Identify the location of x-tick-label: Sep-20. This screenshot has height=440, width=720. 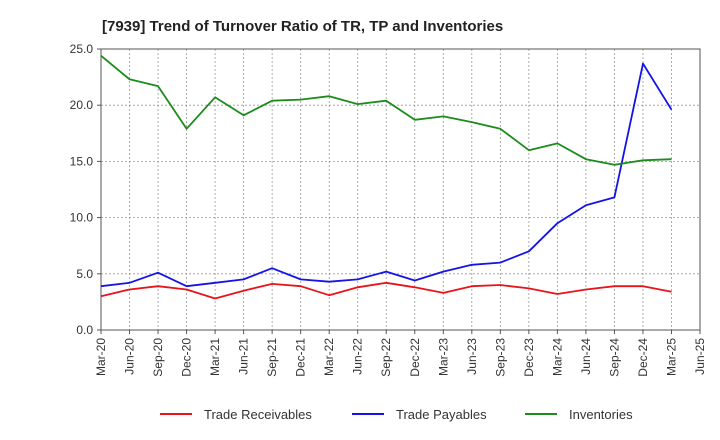
(158, 357).